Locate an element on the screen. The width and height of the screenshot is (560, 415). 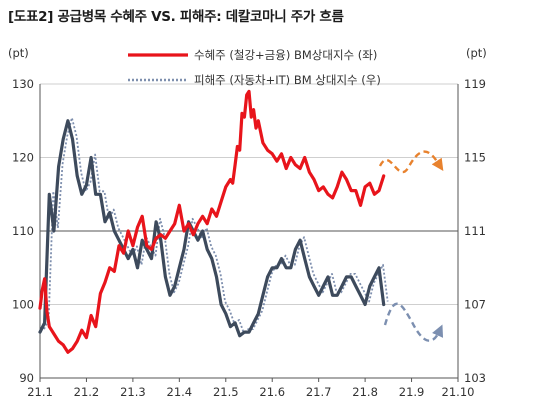
left-tick-label: 120 is located at coordinates (23, 158).